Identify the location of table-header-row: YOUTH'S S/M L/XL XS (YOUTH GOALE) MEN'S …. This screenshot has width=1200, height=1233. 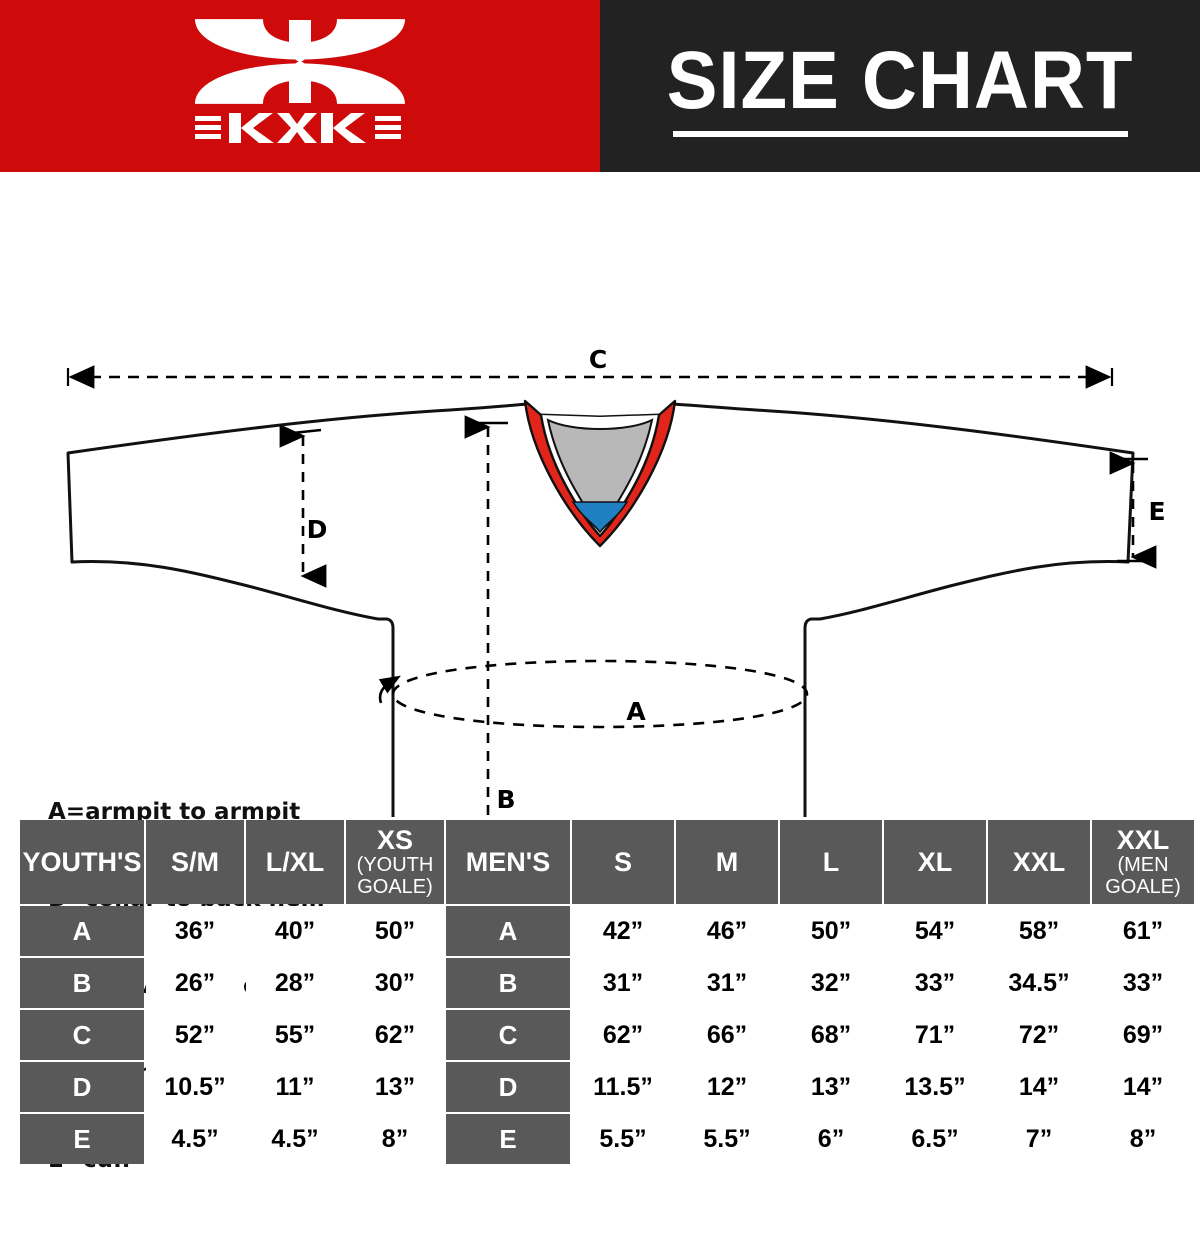
(607, 862).